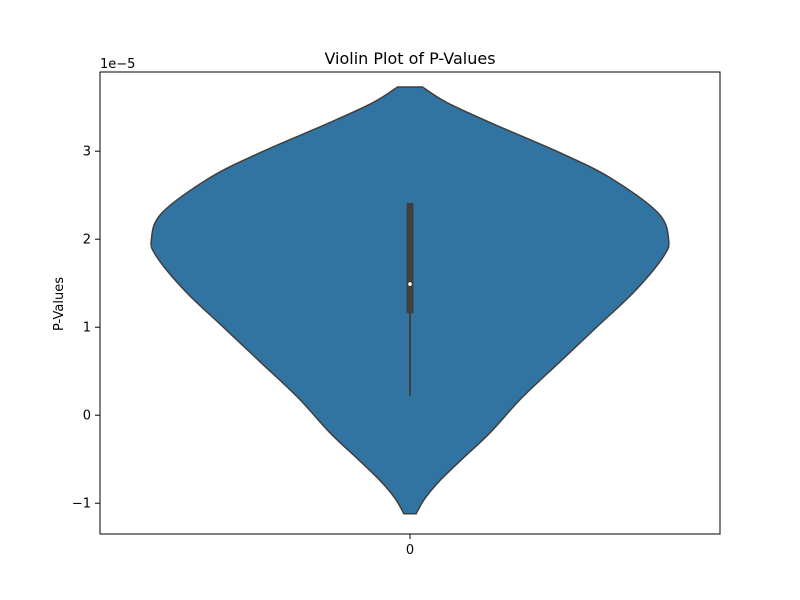  Describe the element at coordinates (117, 64) in the screenshot. I see `y-axis-offset-label: 1e−5` at that location.